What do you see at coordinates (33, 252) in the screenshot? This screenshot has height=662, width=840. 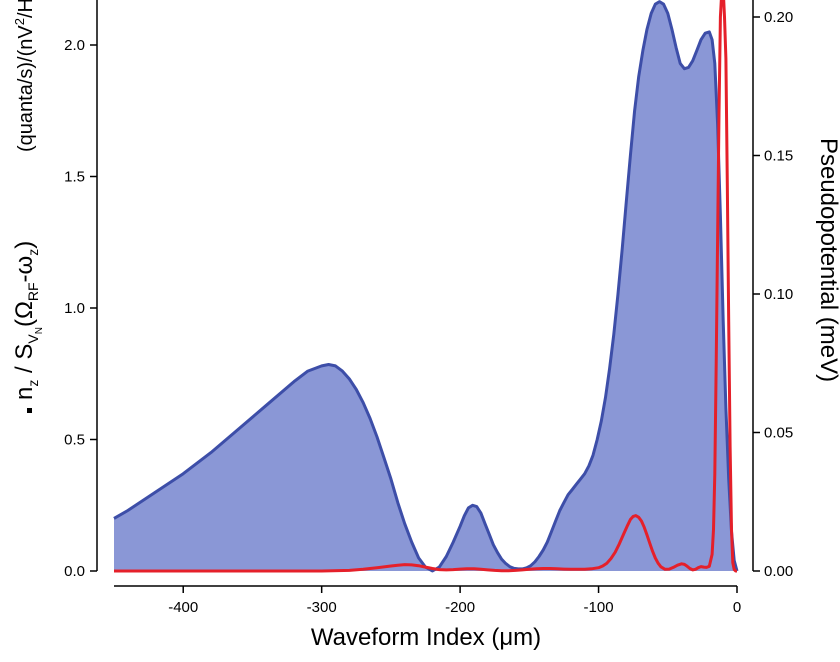 I see `ylabel-args-sub2: z` at bounding box center [33, 252].